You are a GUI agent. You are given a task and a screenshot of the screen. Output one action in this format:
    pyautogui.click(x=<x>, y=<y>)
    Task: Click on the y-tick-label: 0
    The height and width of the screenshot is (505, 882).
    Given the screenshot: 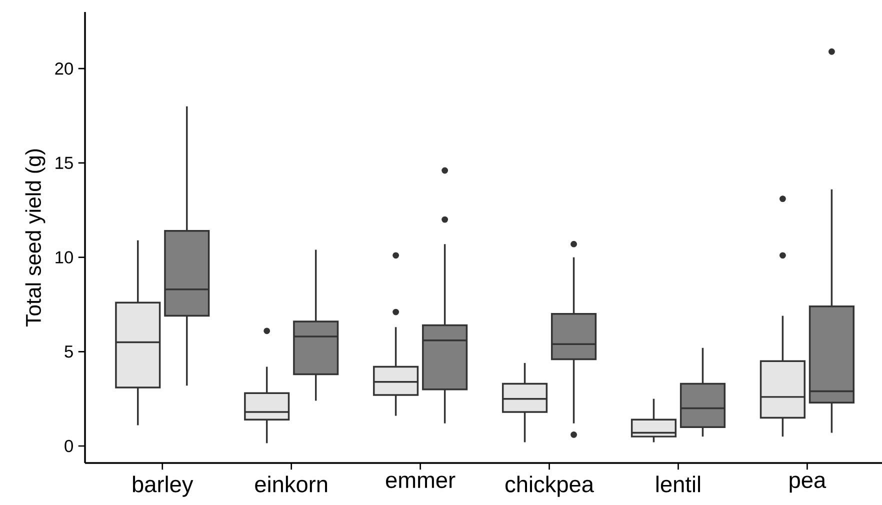 What is the action you would take?
    pyautogui.click(x=68, y=446)
    